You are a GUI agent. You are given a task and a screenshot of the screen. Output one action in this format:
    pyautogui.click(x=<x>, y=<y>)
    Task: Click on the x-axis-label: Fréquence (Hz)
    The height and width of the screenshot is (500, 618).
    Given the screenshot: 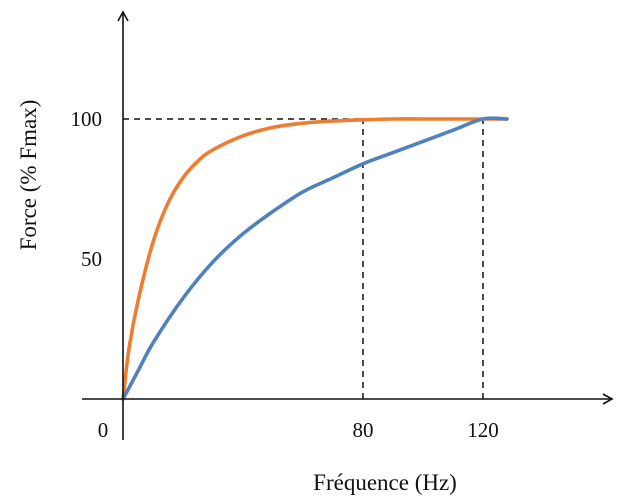 What is the action you would take?
    pyautogui.click(x=385, y=482)
    